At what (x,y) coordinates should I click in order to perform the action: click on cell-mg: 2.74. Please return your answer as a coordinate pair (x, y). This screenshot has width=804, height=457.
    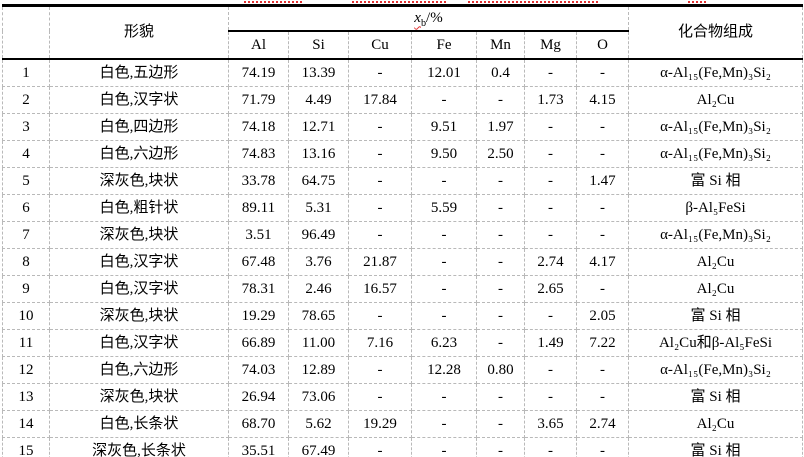
    Looking at the image, I should click on (550, 262).